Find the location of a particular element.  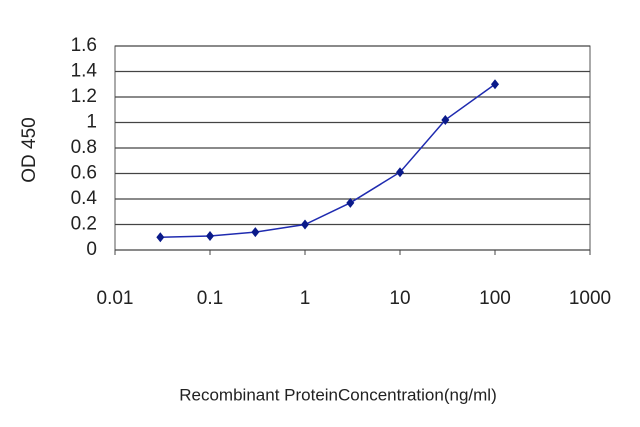

y-tick-label: 0.8 is located at coordinates (84, 147).